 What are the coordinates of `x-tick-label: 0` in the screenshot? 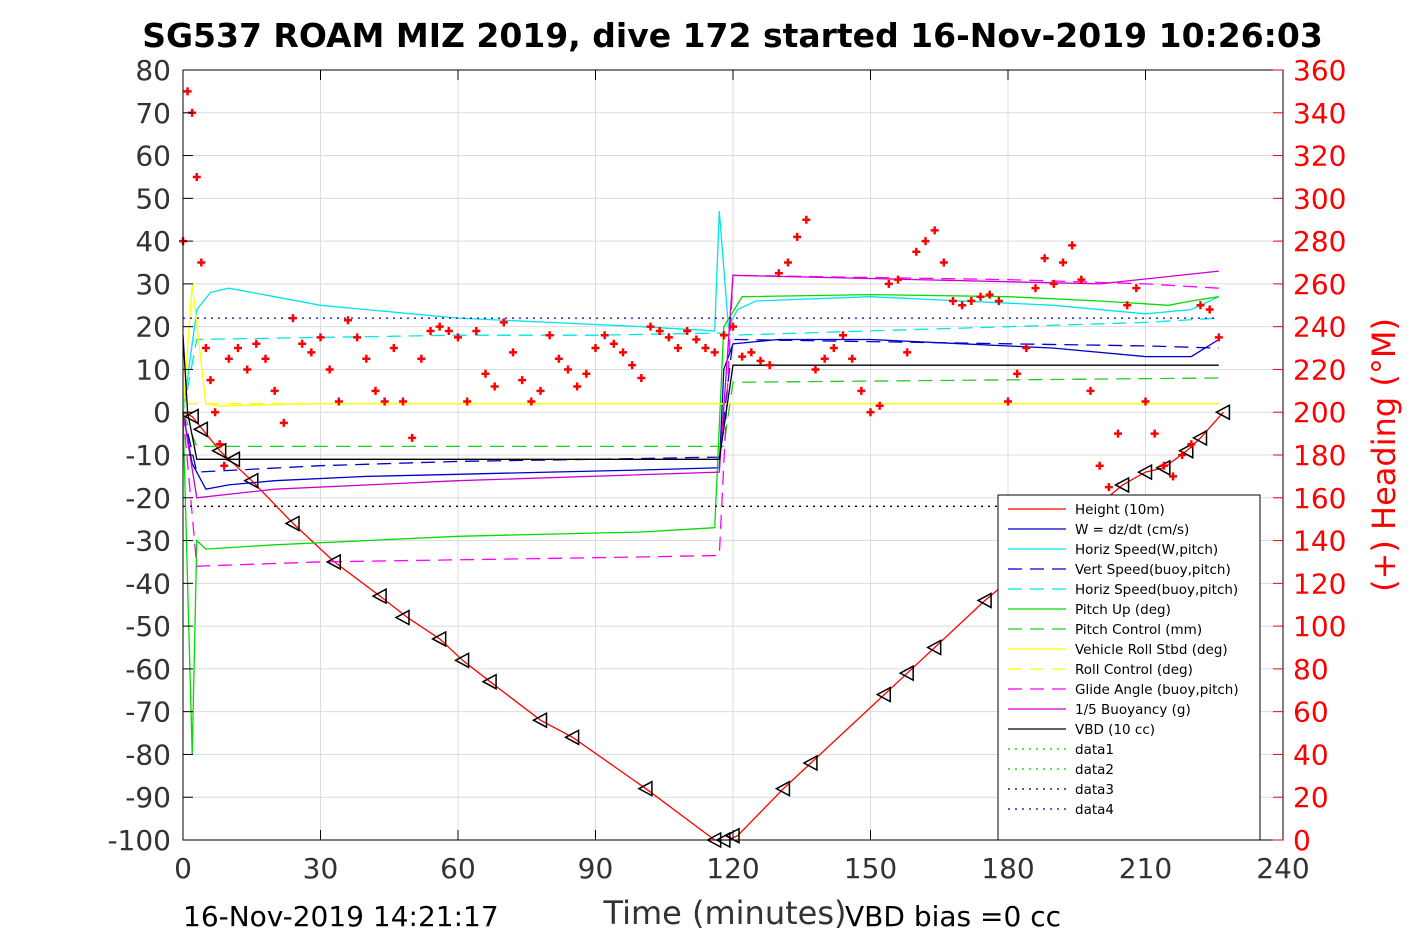 It's located at (183, 868).